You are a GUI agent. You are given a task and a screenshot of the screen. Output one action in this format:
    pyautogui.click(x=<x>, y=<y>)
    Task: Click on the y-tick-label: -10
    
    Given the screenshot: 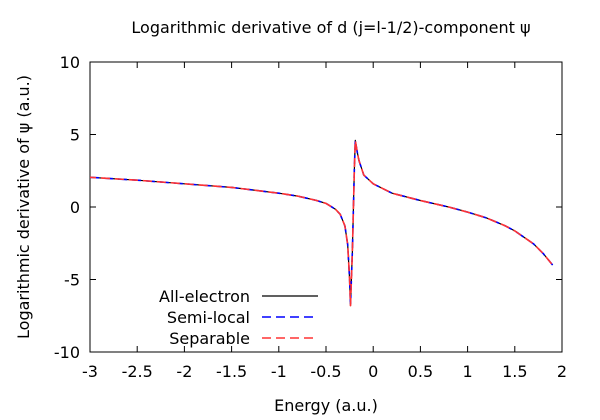 What is the action you would take?
    pyautogui.click(x=67, y=352)
    